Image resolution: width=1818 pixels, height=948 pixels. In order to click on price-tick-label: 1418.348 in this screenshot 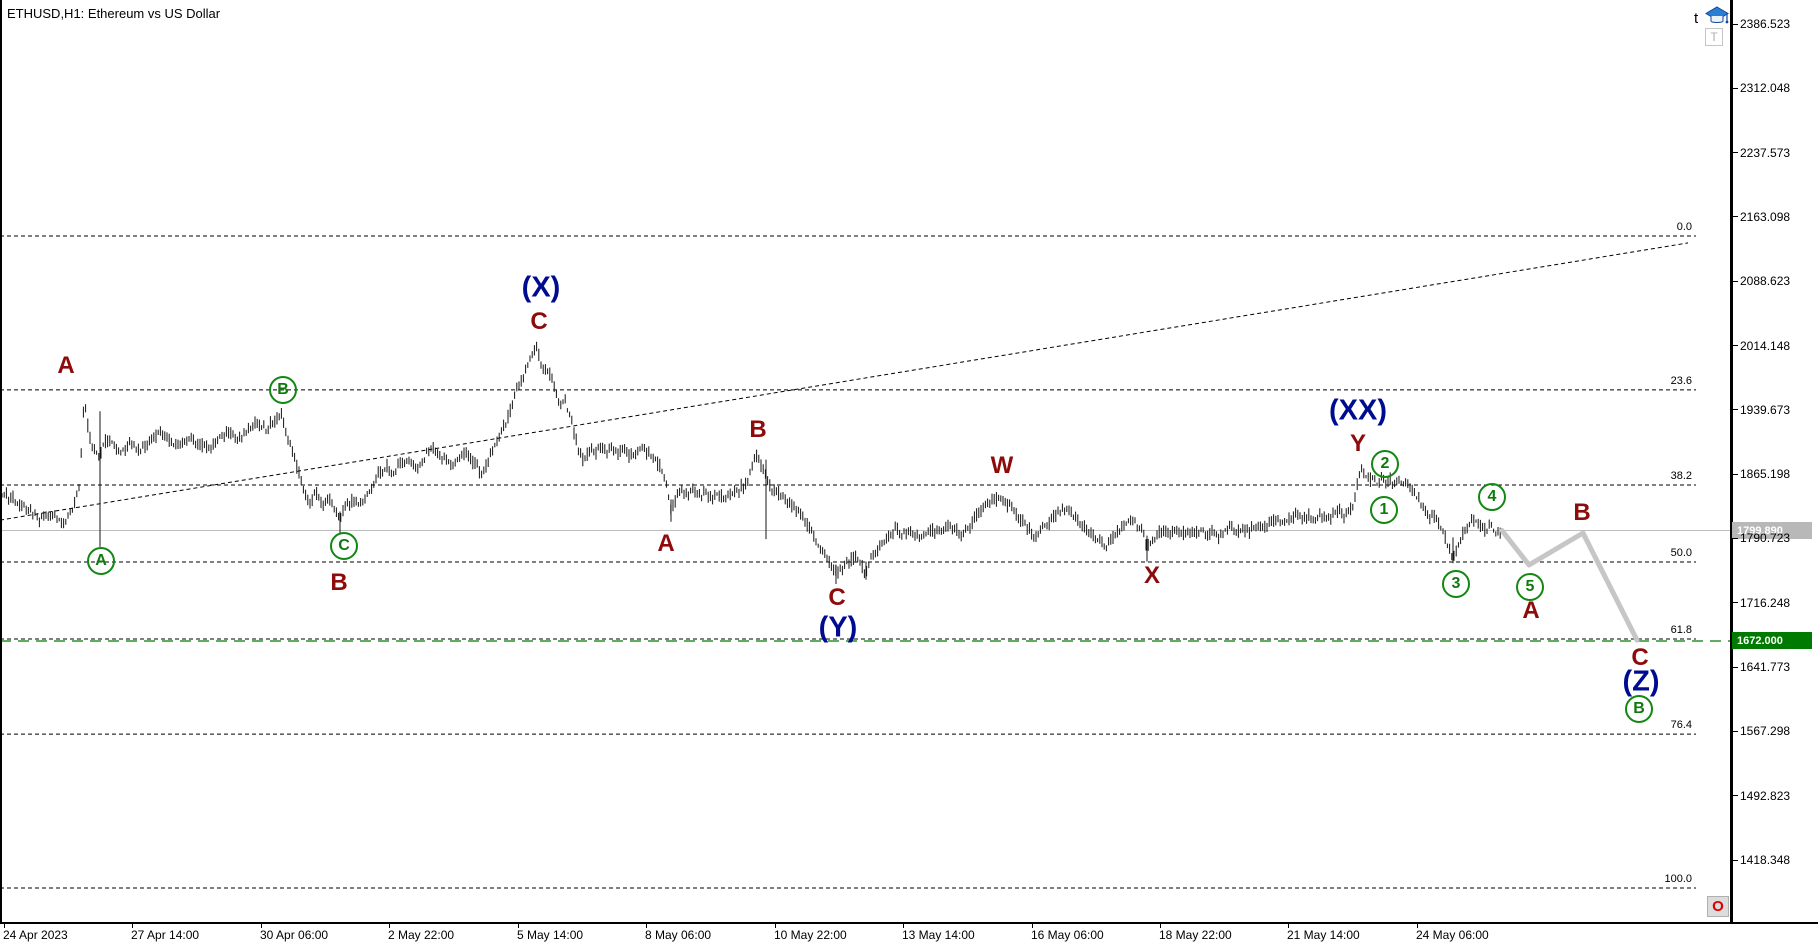, I will do `click(1765, 860)`.